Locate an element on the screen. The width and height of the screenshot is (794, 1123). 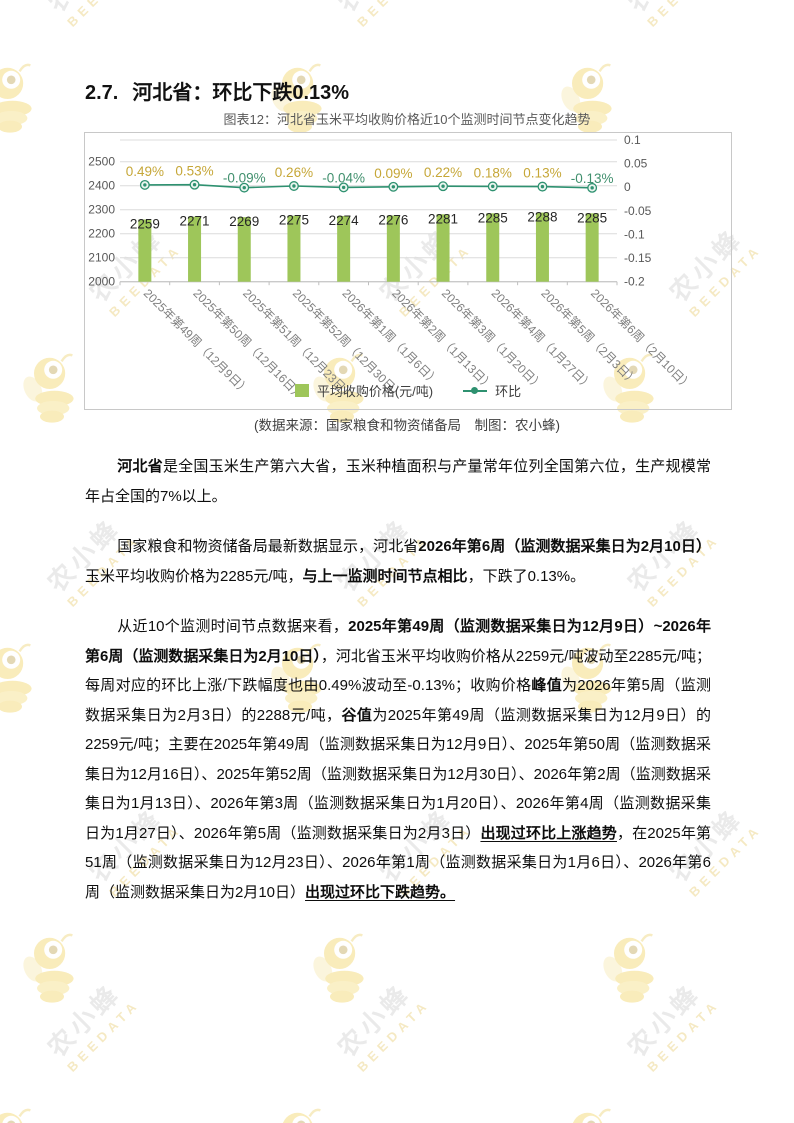
category-label: 2026年第2周（1月13日） is located at coordinates (442, 339).